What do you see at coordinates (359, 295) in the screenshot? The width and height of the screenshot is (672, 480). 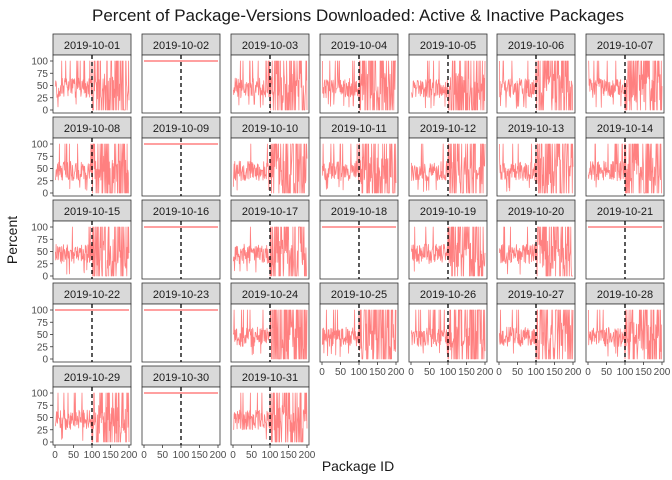 I see `facet-label: 2019-10-25` at bounding box center [359, 295].